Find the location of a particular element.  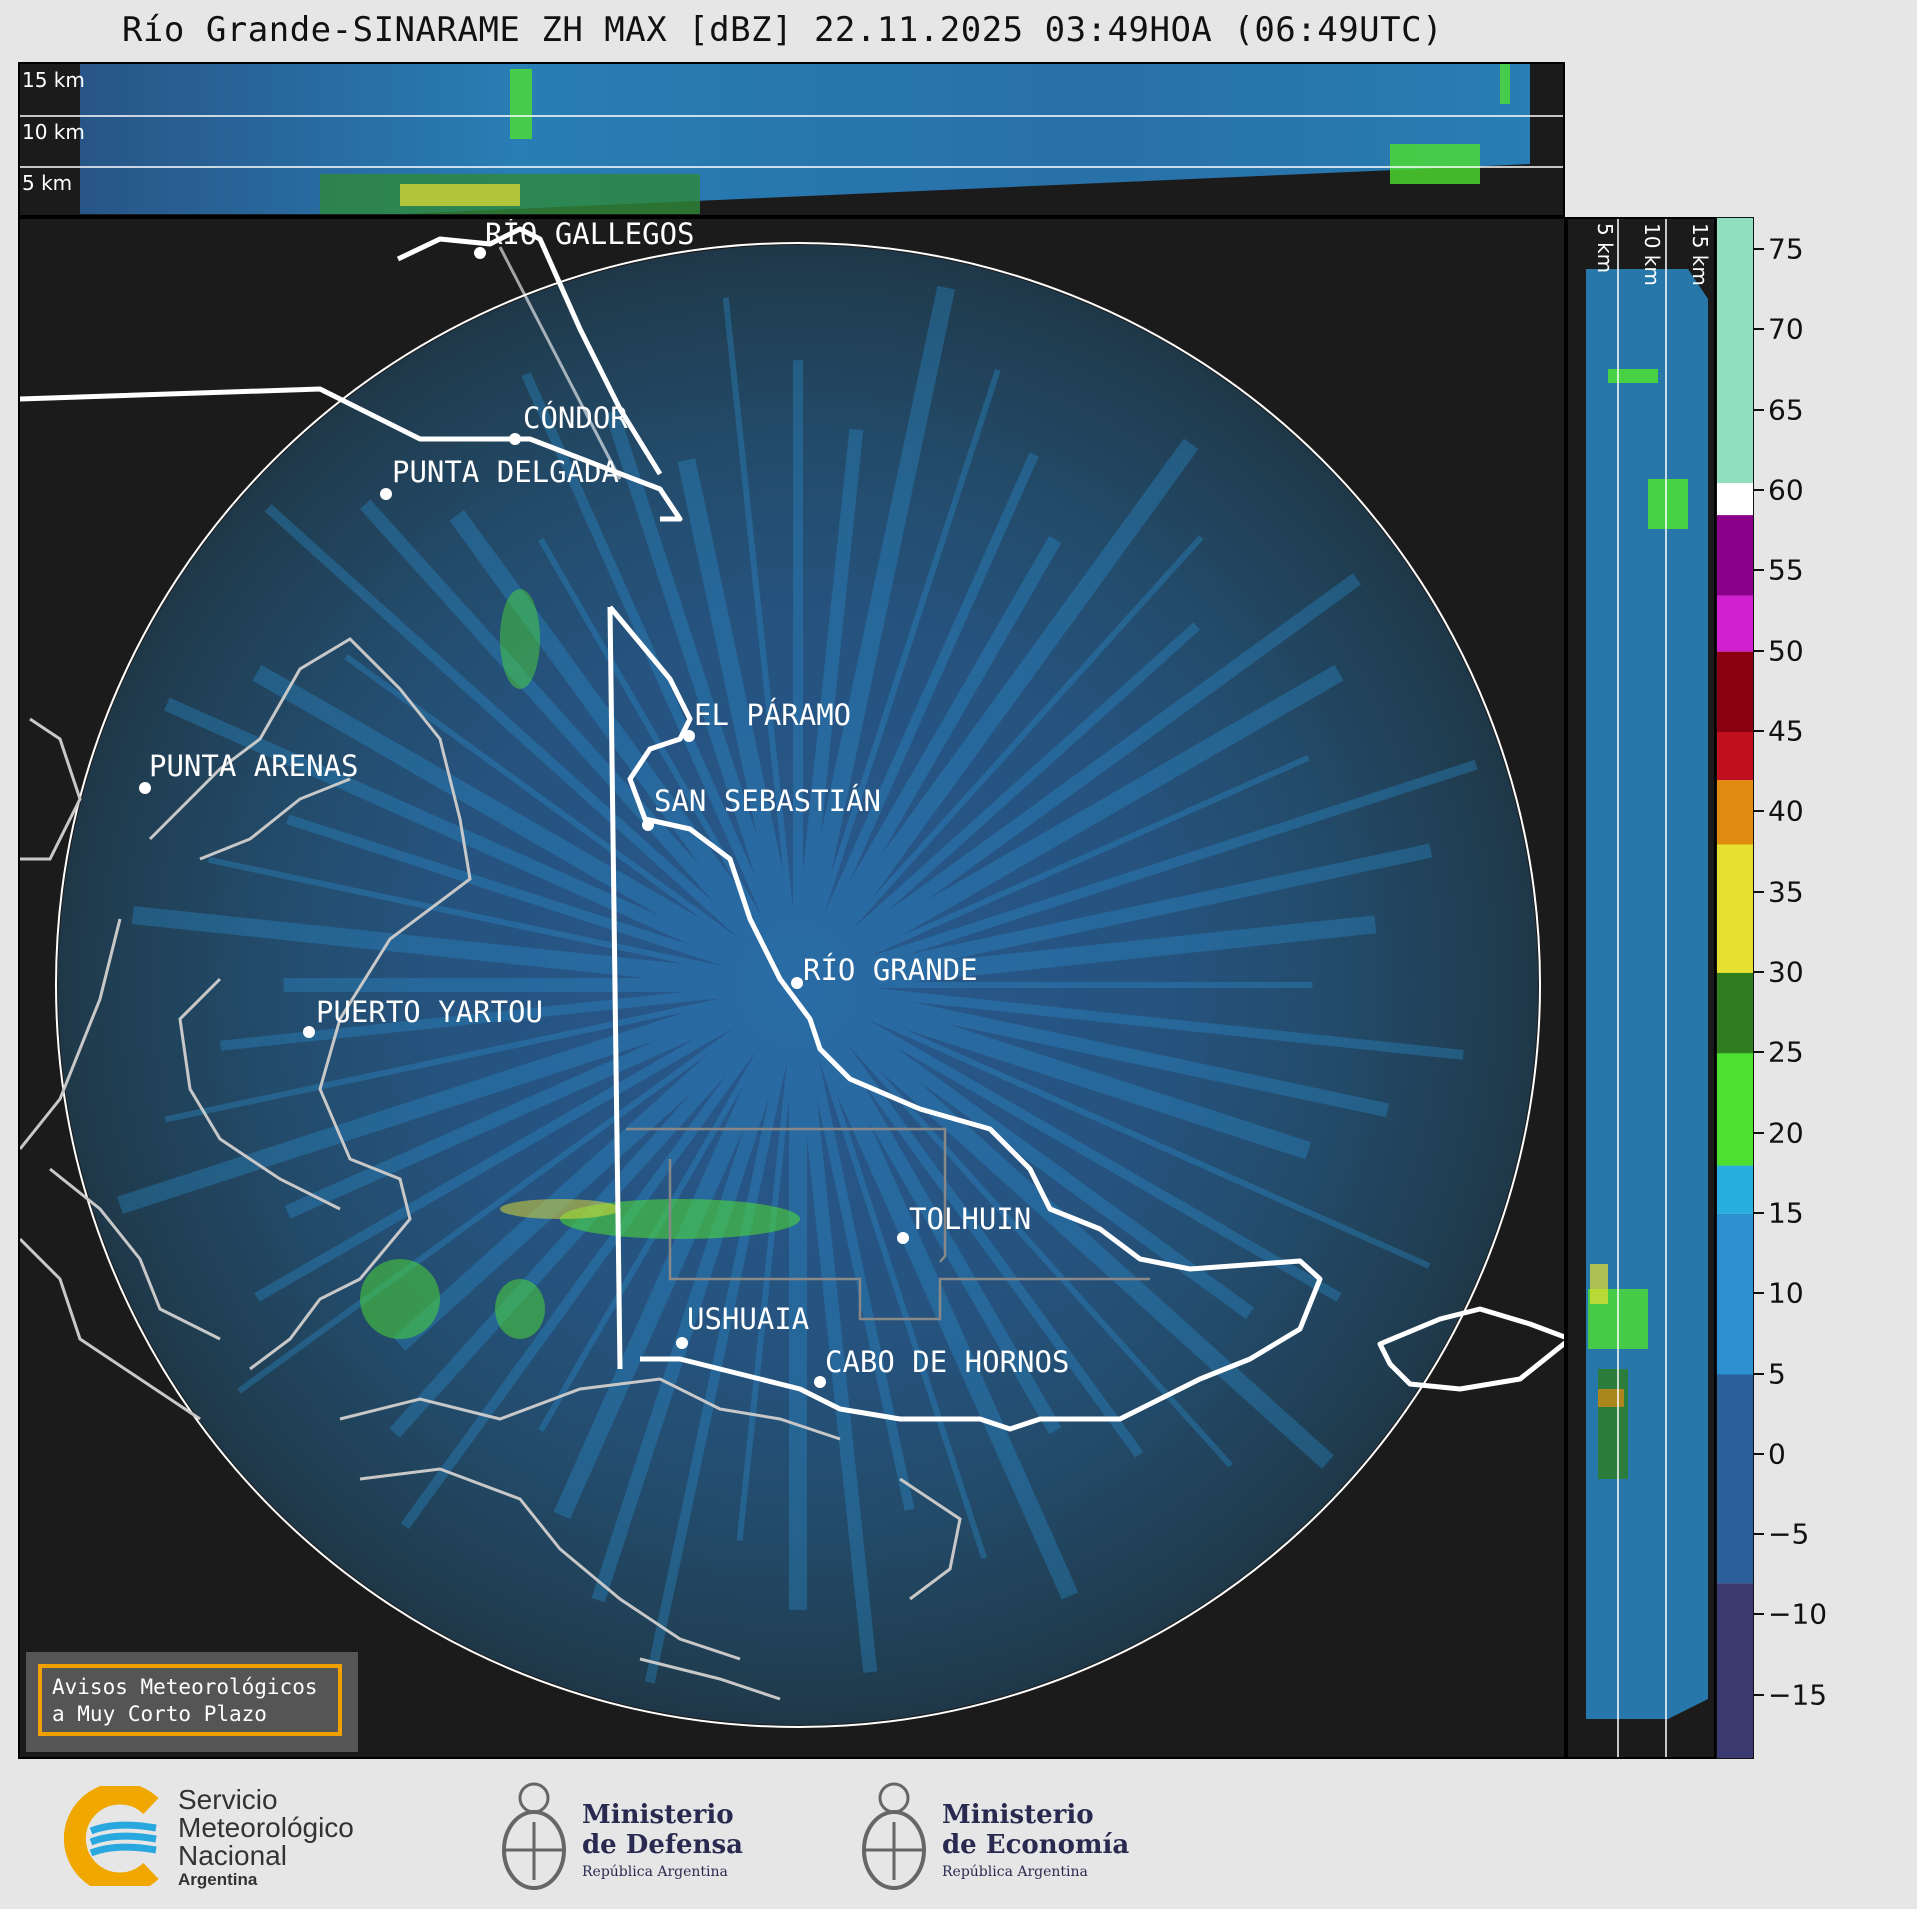

colorbar-tick-label: 65 is located at coordinates (1786, 410).